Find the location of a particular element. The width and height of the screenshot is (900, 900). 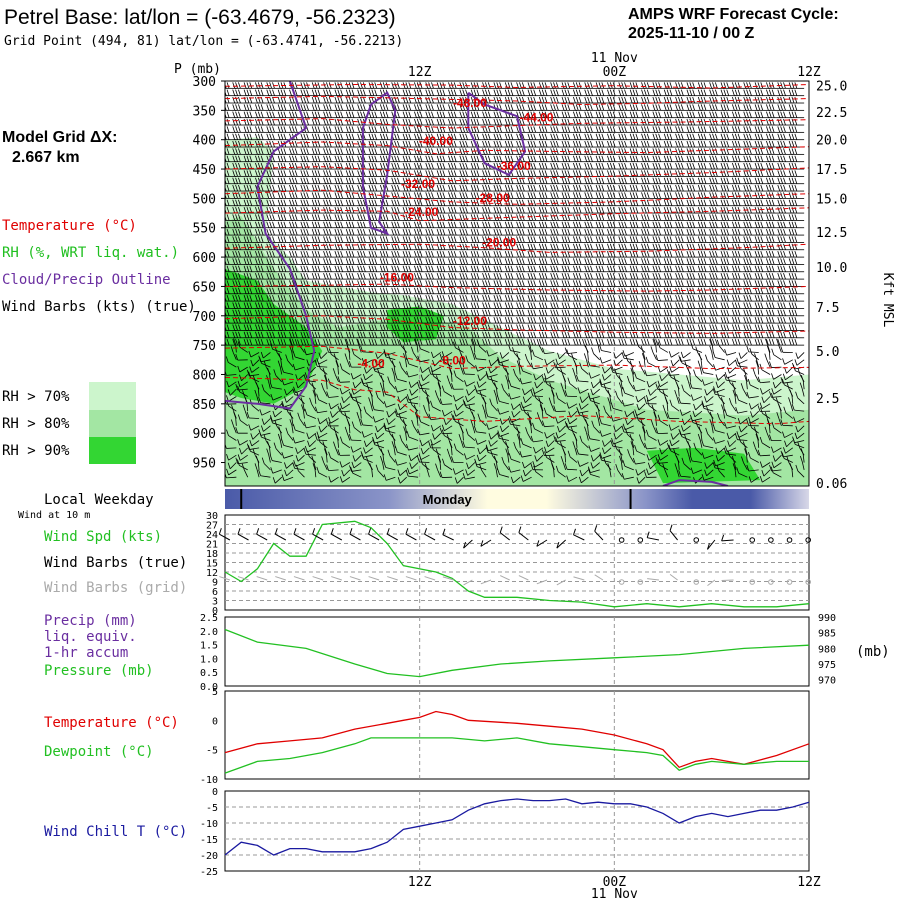

rh90-swatch is located at coordinates (112, 450).